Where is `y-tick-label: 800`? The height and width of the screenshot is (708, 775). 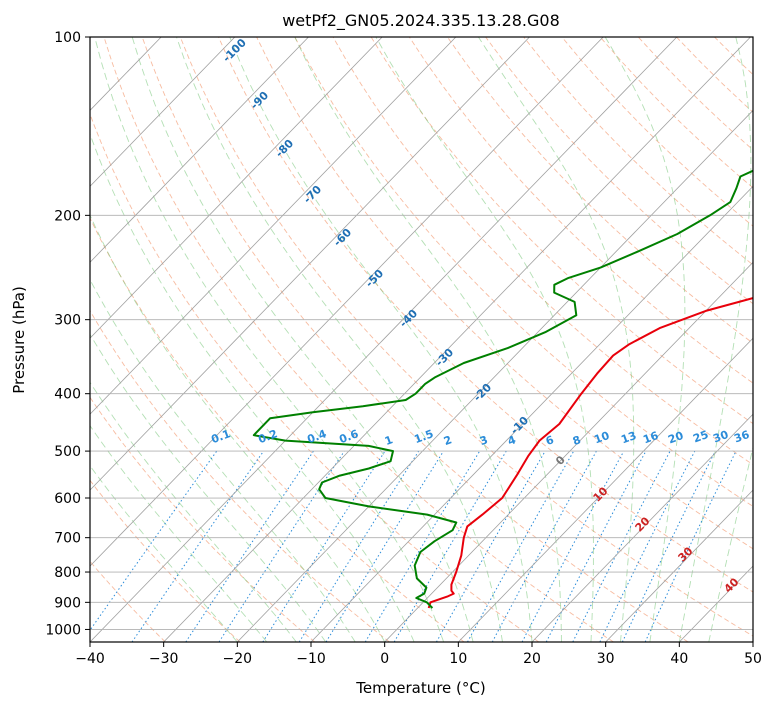
y-tick-label: 800 is located at coordinates (67, 573).